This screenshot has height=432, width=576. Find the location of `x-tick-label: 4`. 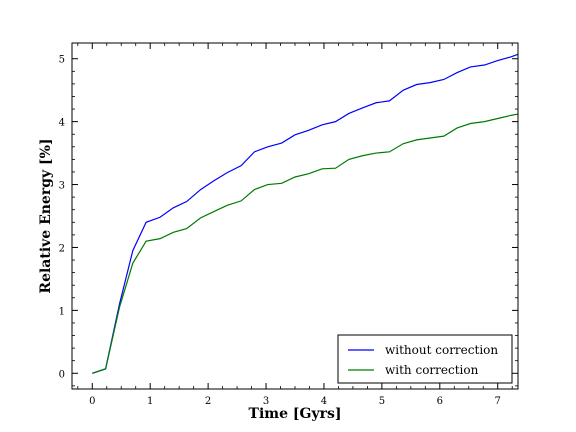

x-tick-label: 4 is located at coordinates (324, 401).